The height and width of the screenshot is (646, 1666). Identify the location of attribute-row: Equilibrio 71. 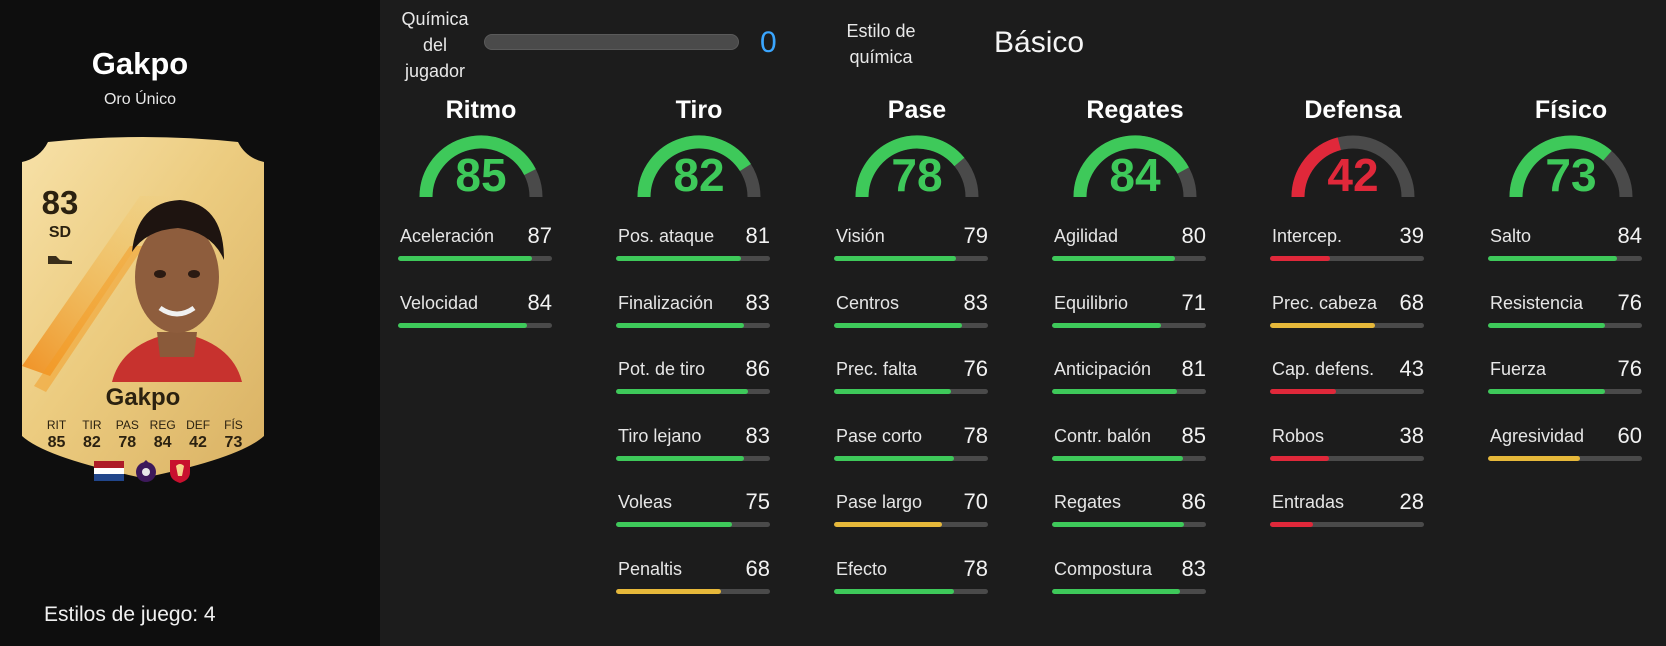
(1135, 325).